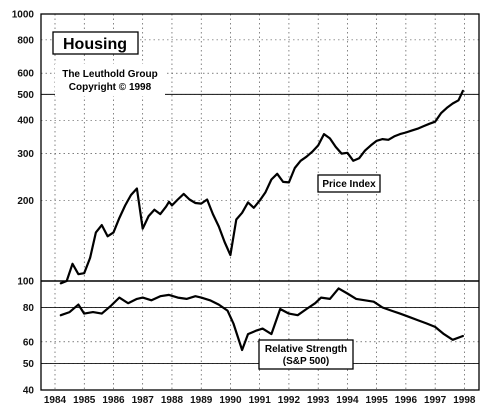 Image resolution: width=493 pixels, height=410 pixels. What do you see at coordinates (25, 74) in the screenshot?
I see `y-tick-label: 600` at bounding box center [25, 74].